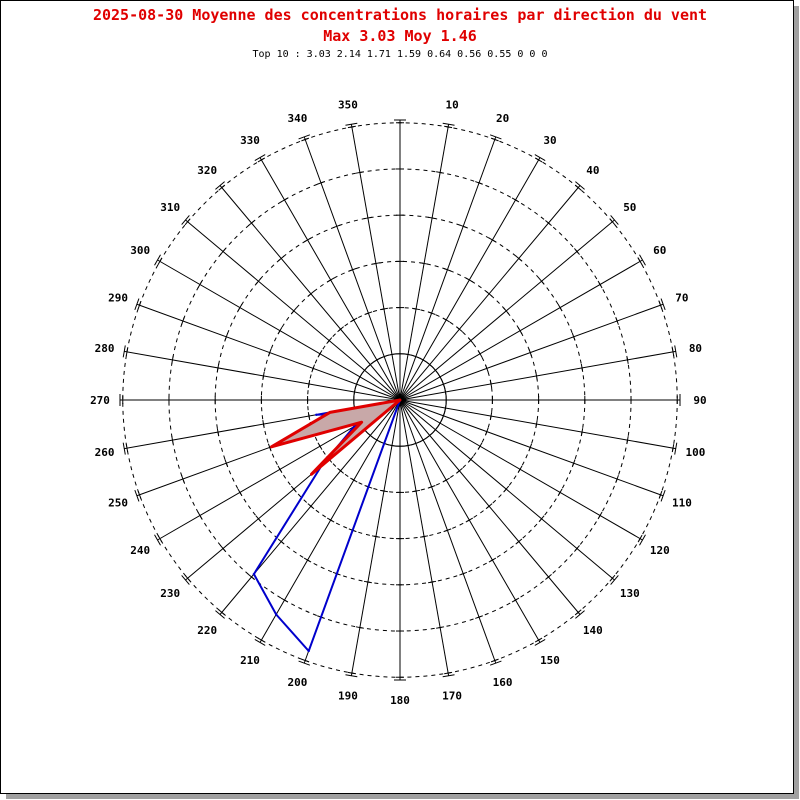 This screenshot has width=800, height=800. Describe the element at coordinates (297, 682) in the screenshot. I see `direction-label-200: 200` at that location.